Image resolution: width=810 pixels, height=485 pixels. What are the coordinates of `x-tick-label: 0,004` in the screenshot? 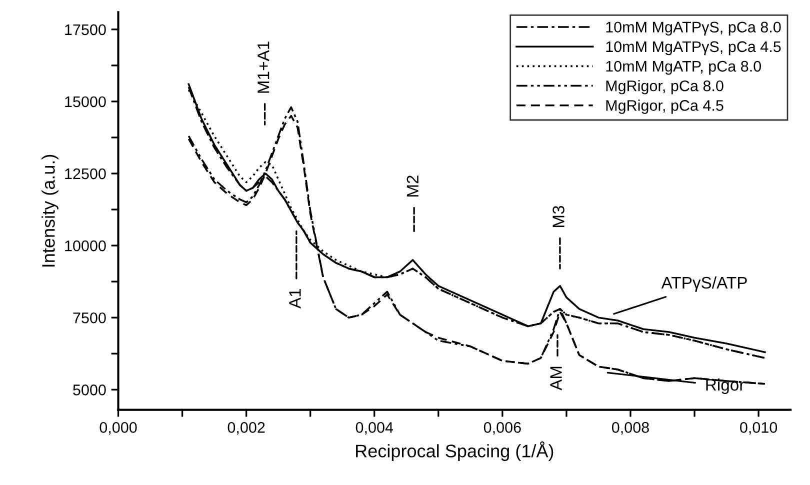 It's located at (375, 428).